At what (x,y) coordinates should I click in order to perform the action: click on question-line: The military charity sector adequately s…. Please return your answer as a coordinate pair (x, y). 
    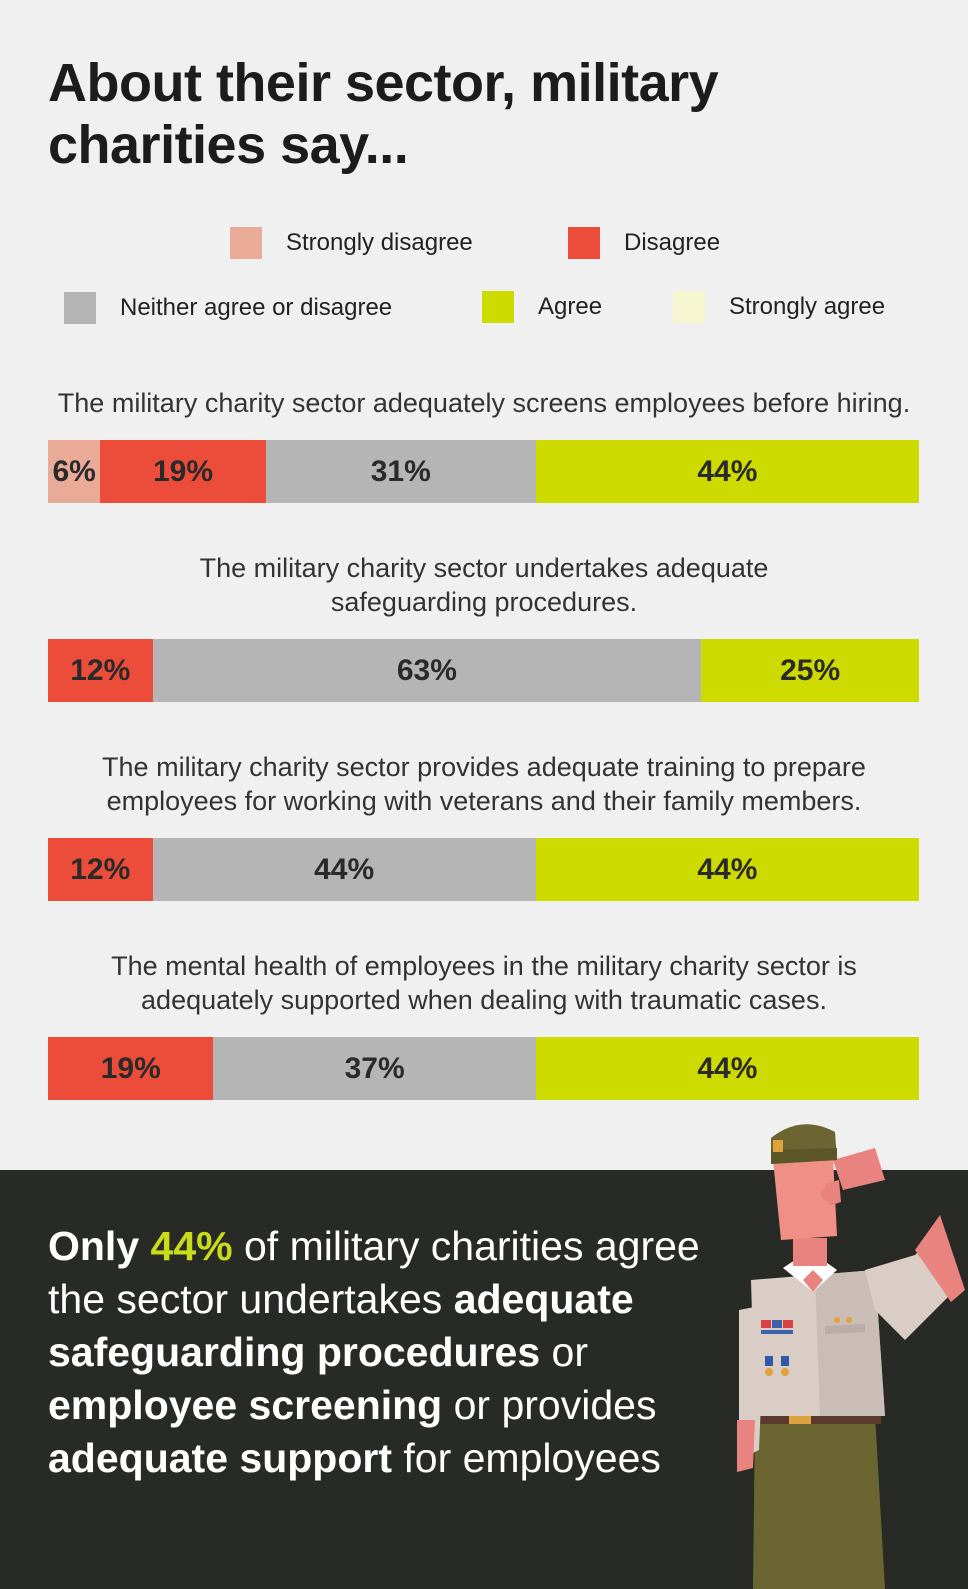
    Looking at the image, I should click on (484, 403).